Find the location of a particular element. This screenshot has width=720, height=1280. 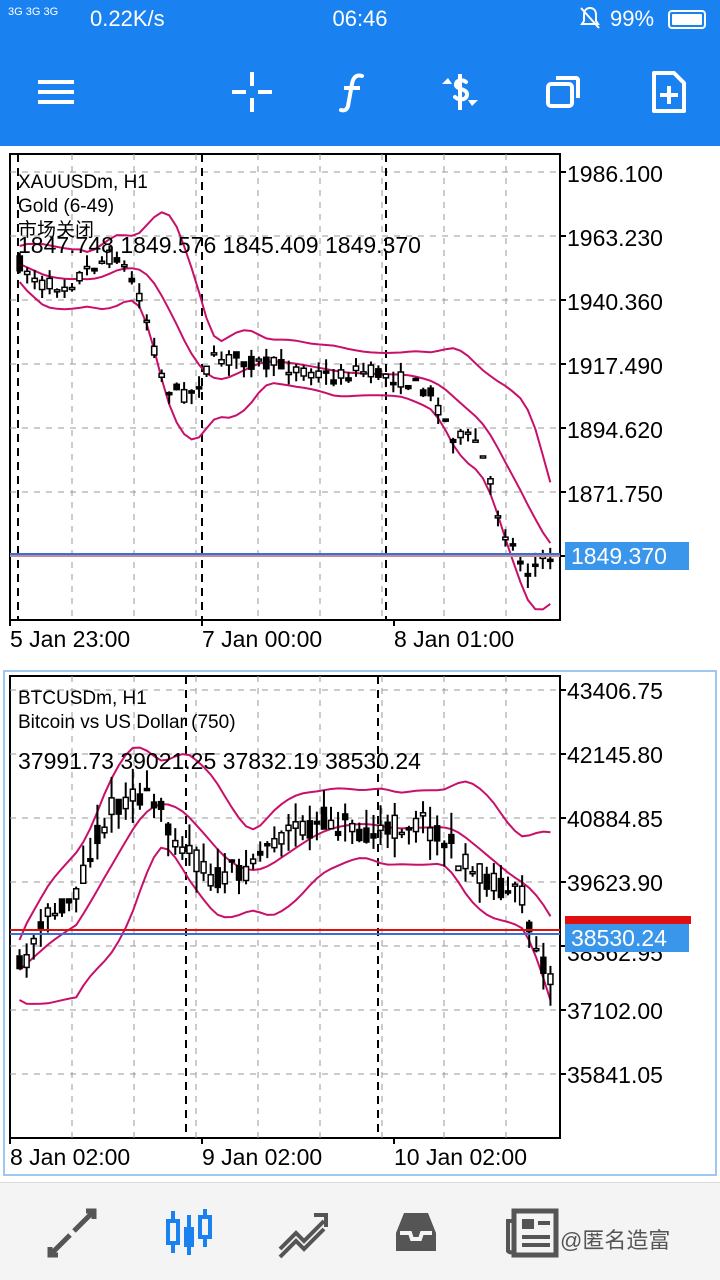

ohlc-readout: 37991.73 39021.25 37832.19 38530.24 is located at coordinates (219, 761).